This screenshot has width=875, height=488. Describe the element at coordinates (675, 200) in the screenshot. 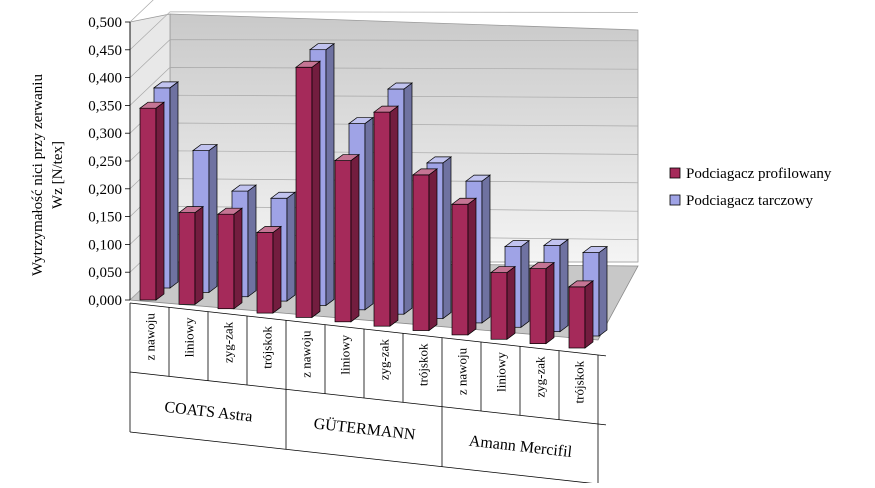

I see `legend-swatch-tarczowy` at that location.